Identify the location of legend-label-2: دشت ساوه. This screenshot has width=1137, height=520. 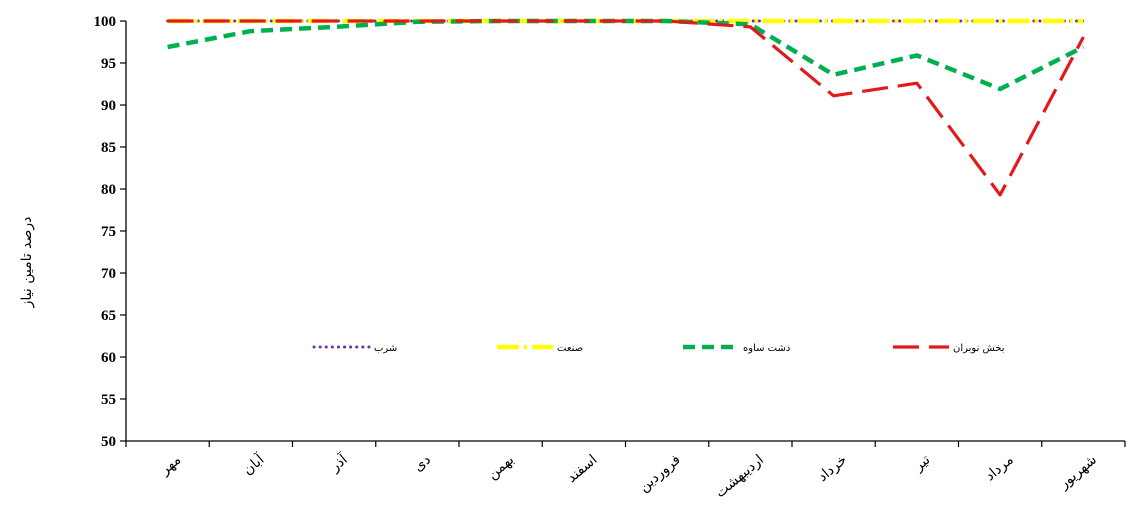
(766, 348).